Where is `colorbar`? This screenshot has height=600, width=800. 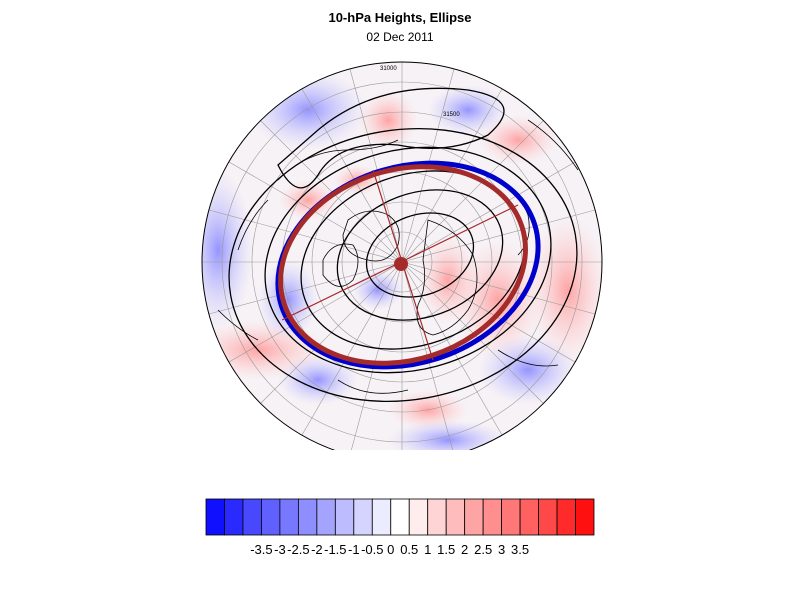 colorbar is located at coordinates (400, 517).